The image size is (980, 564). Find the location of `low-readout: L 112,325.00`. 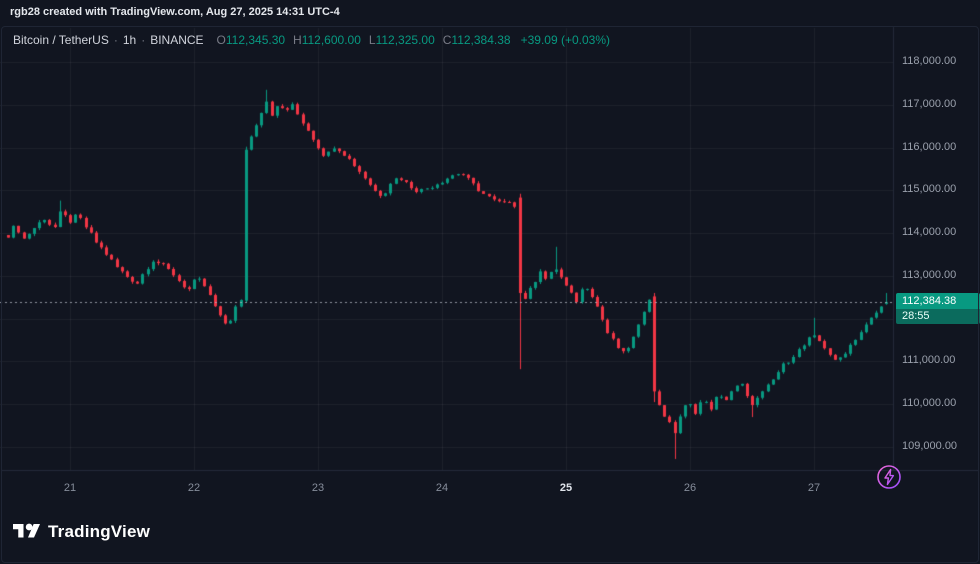

low-readout: L 112,325.00 is located at coordinates (401, 40).